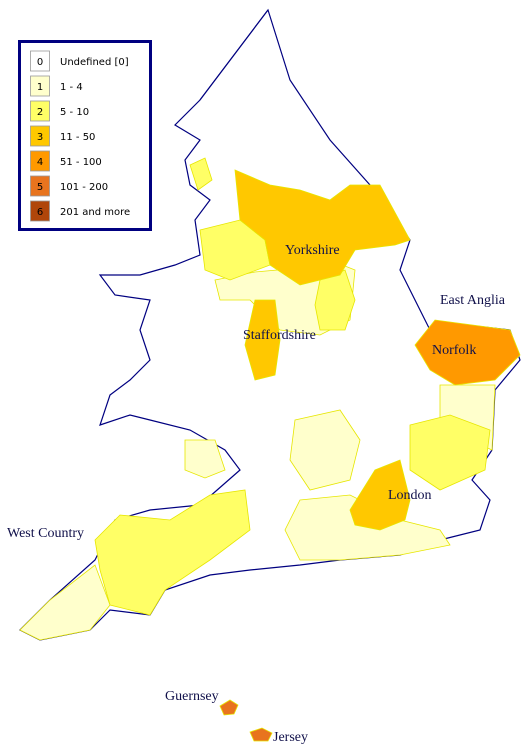  What do you see at coordinates (312, 250) in the screenshot?
I see `place-label: Yorkshire` at bounding box center [312, 250].